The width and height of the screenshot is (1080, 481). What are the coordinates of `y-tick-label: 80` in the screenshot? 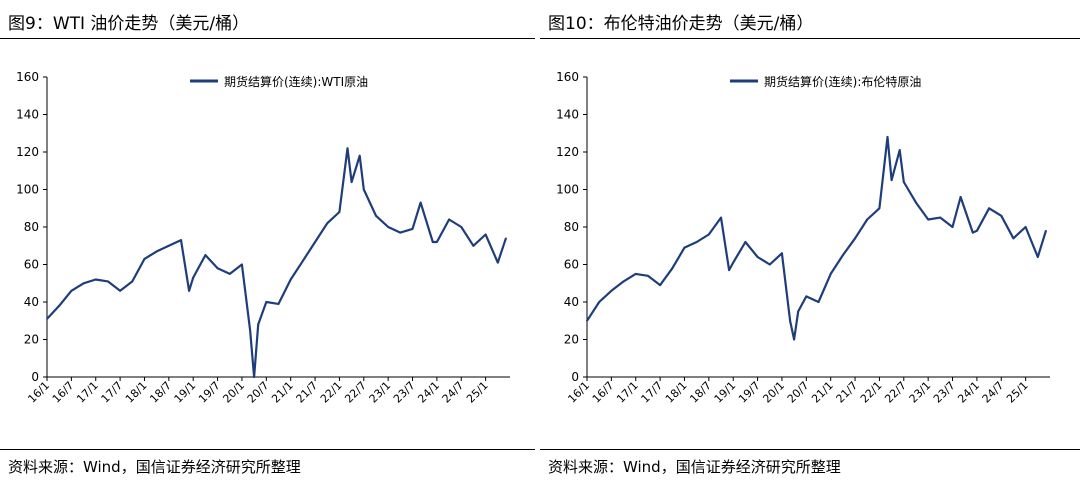 It's located at (31, 227).